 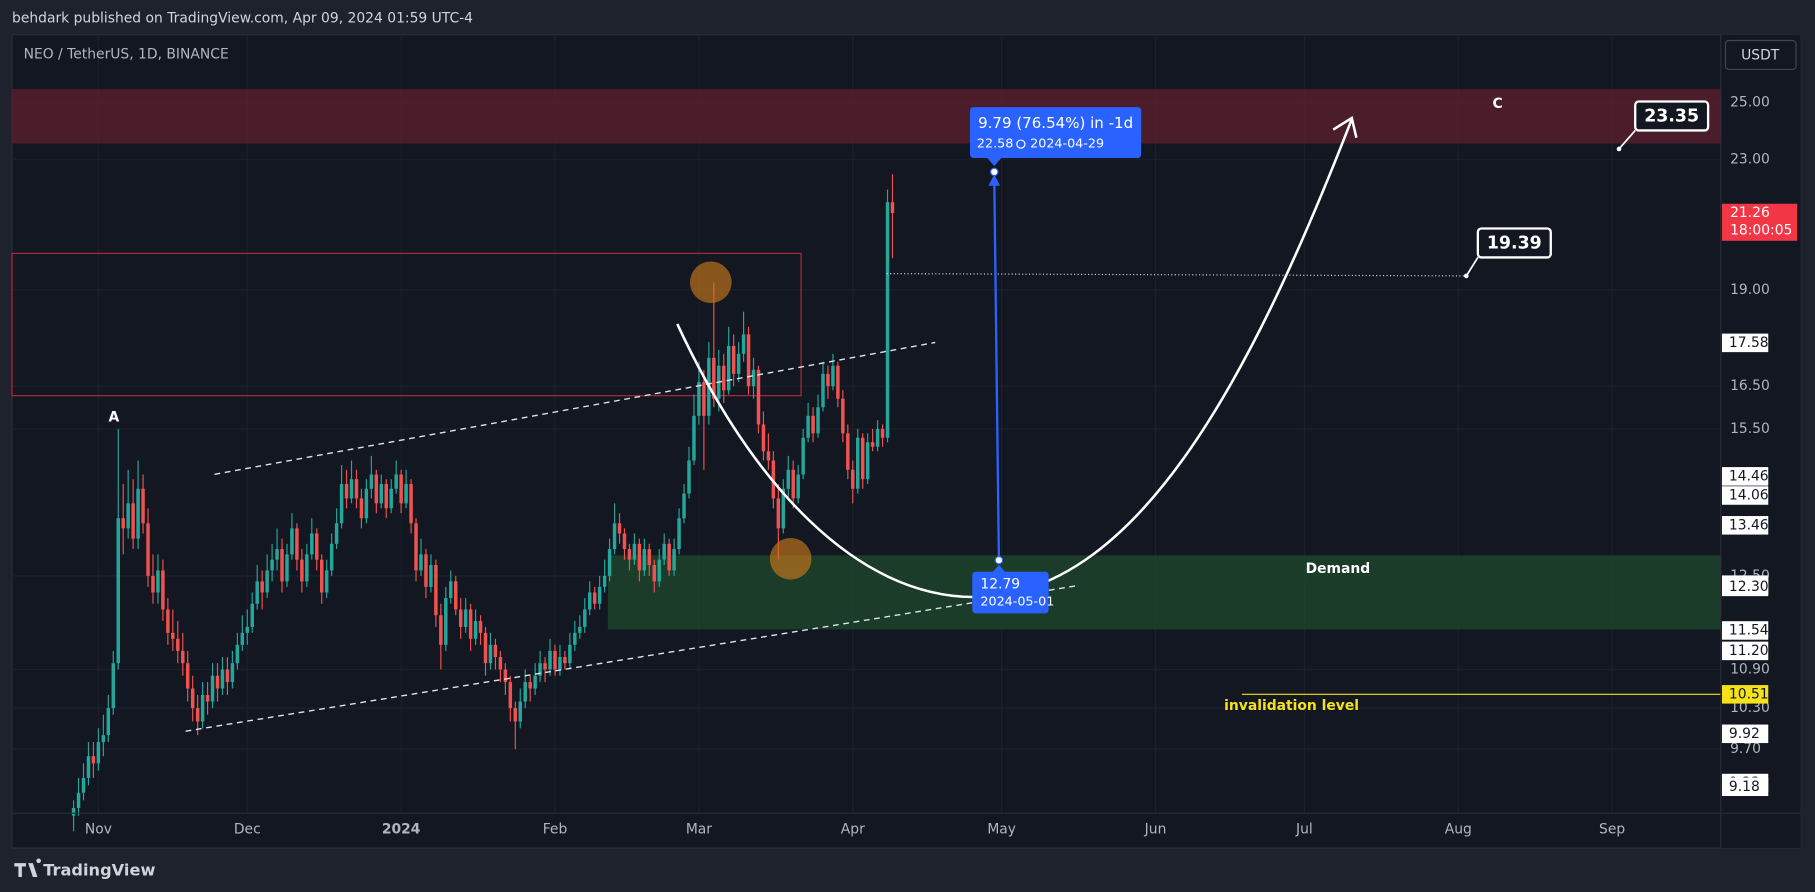 I want to click on callout-leader, so click(x=1627, y=139).